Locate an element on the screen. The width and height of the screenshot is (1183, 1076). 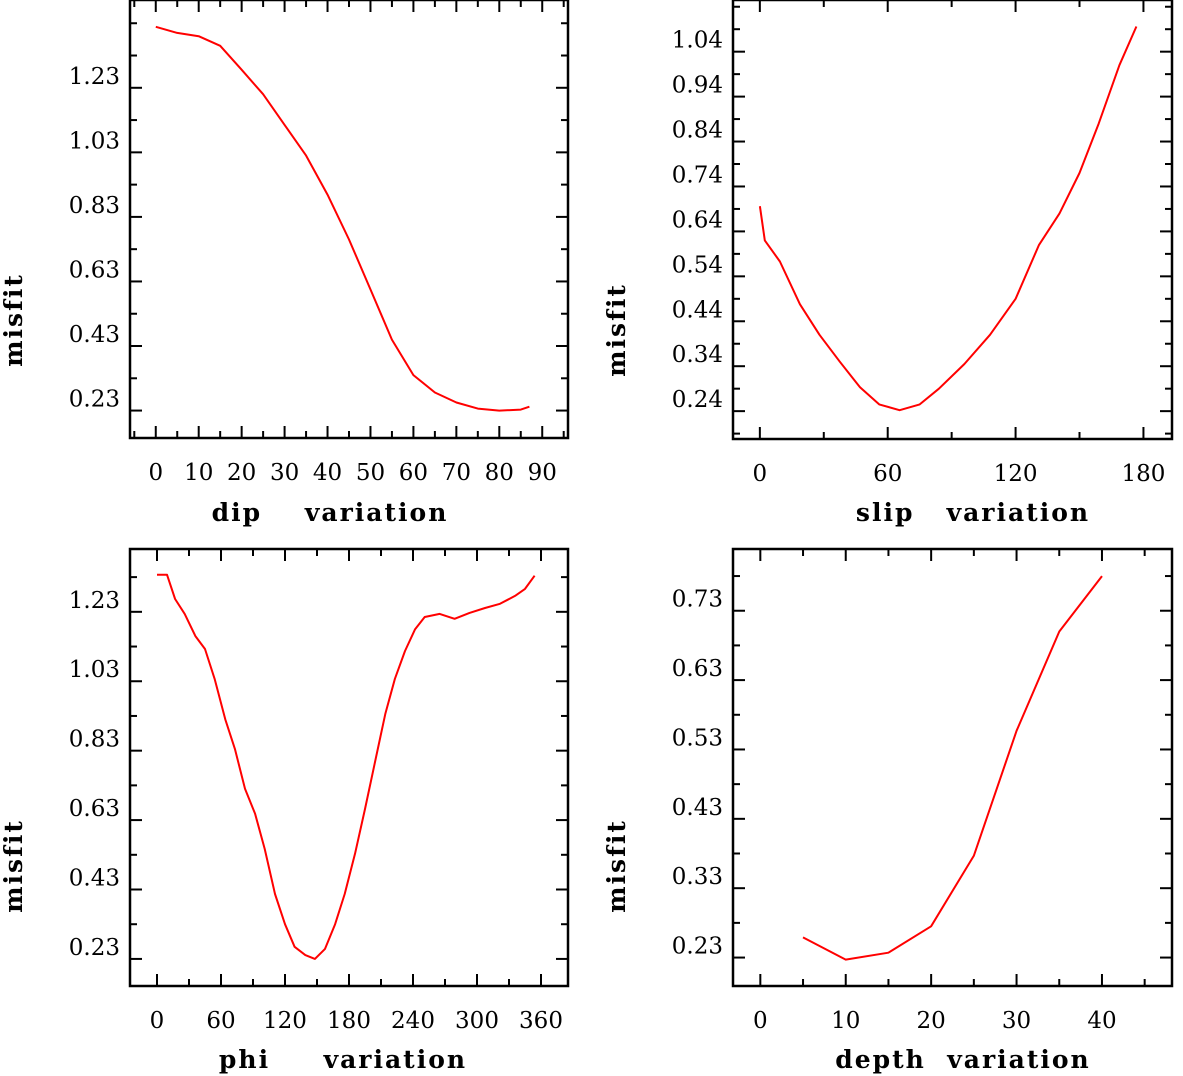
y-tick-label: 0.53 is located at coordinates (697, 738).